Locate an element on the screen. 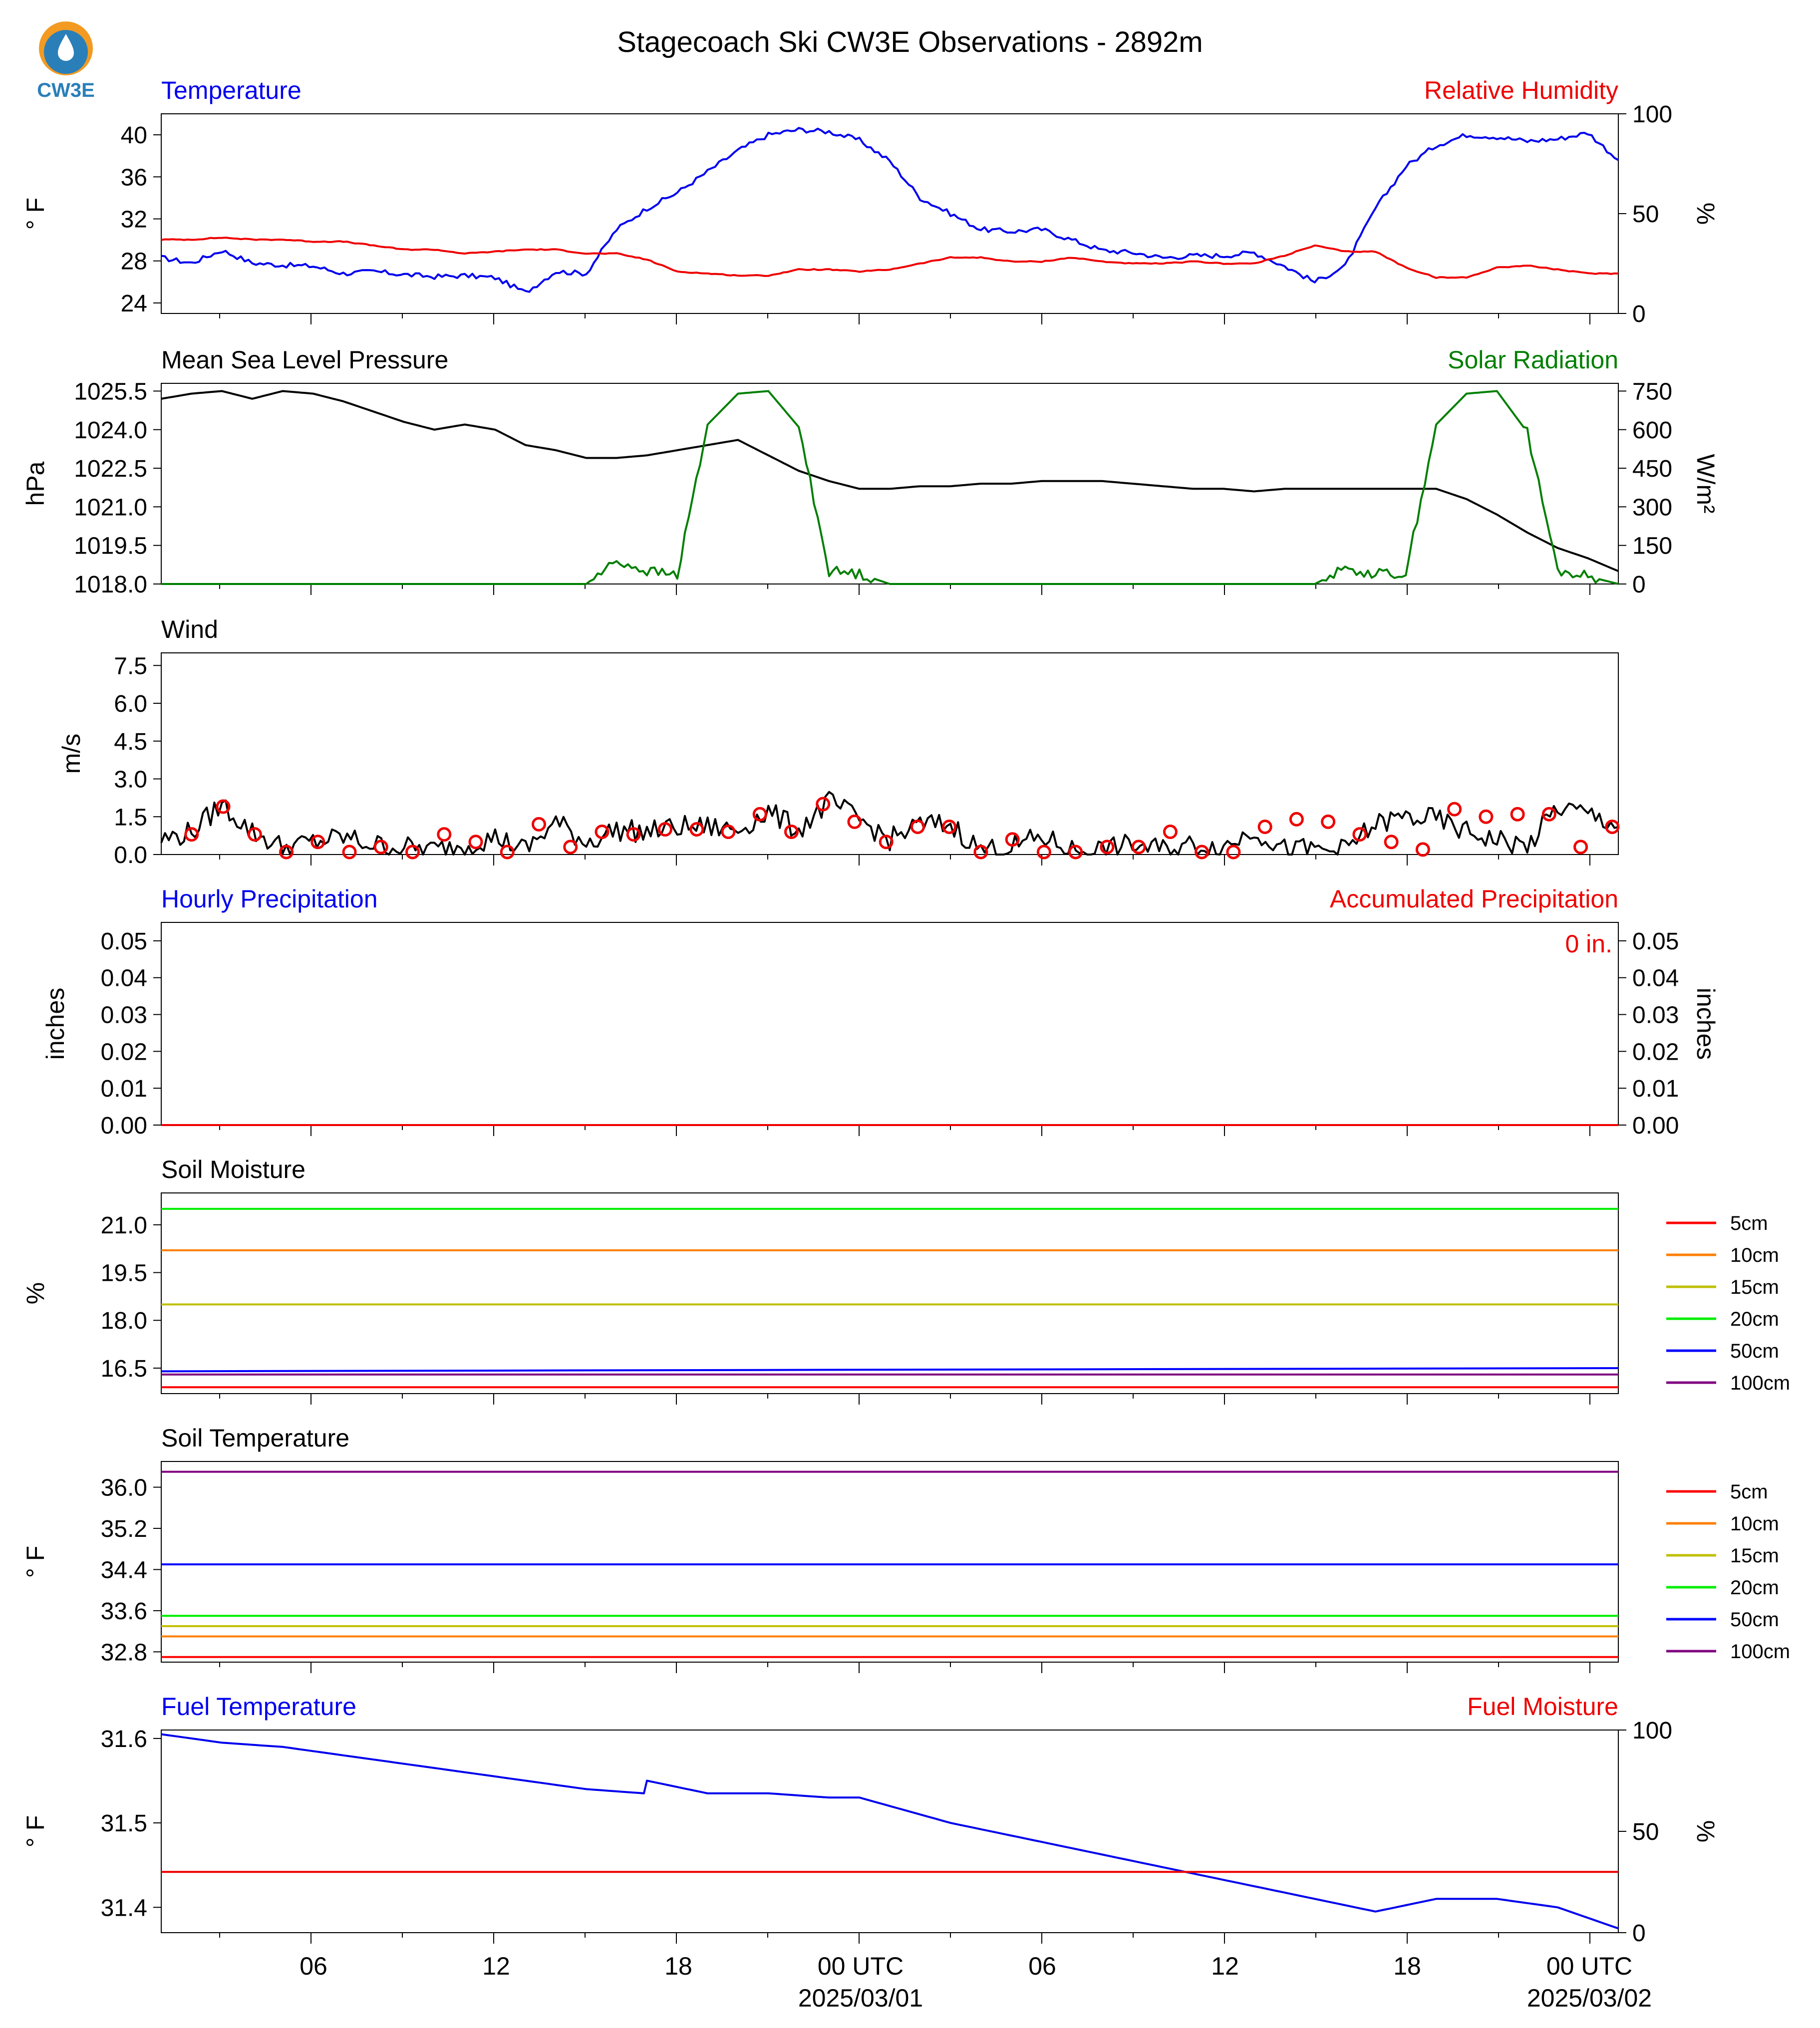 Image resolution: width=1820 pixels, height=2028 pixels. y-tick-label: 19.5 is located at coordinates (124, 1273).